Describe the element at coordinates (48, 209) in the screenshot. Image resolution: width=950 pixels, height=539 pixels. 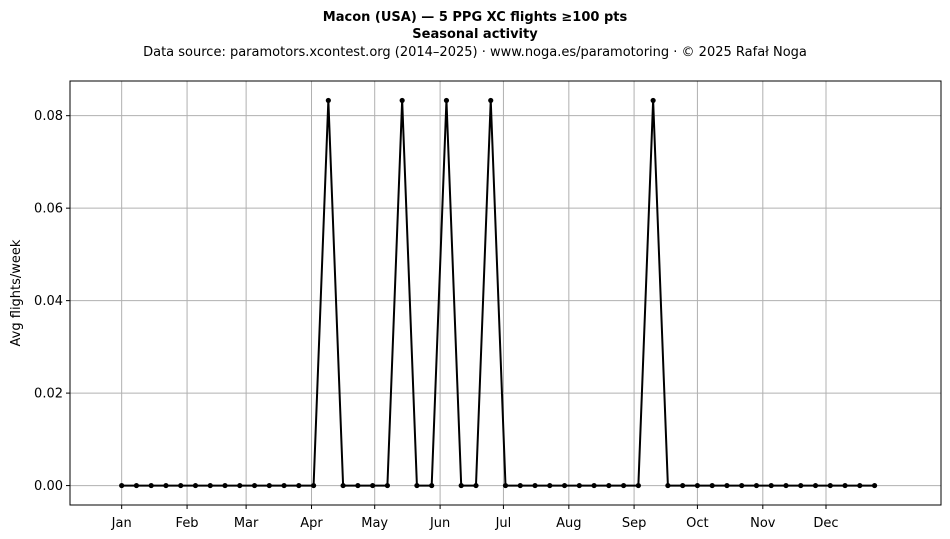
I see `y-tick-label: 0.06` at that location.